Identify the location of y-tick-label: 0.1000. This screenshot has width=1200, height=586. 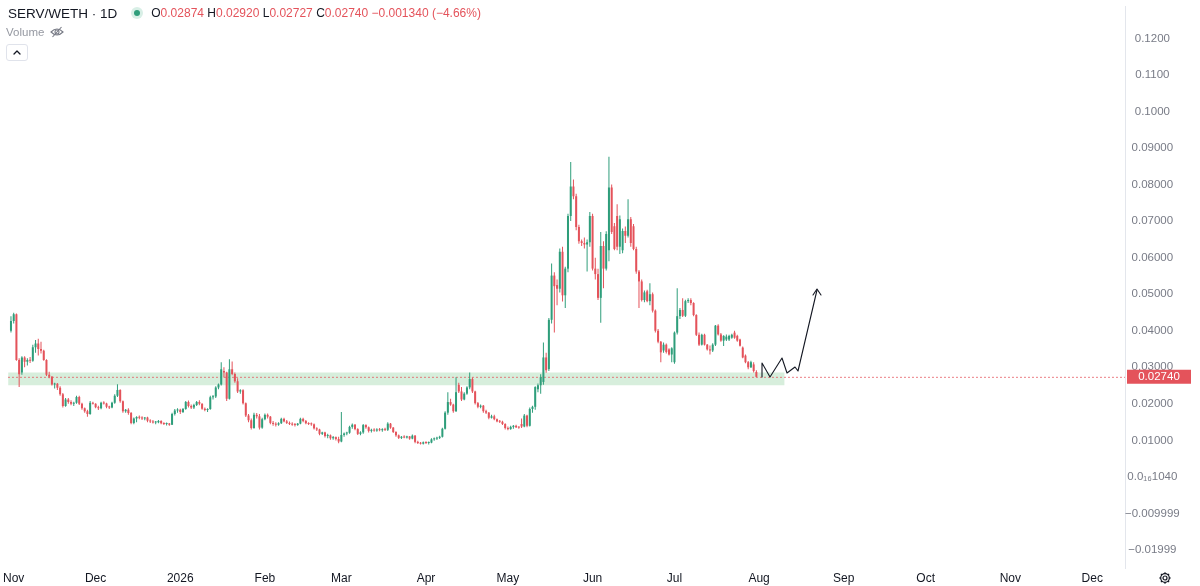
(1152, 110).